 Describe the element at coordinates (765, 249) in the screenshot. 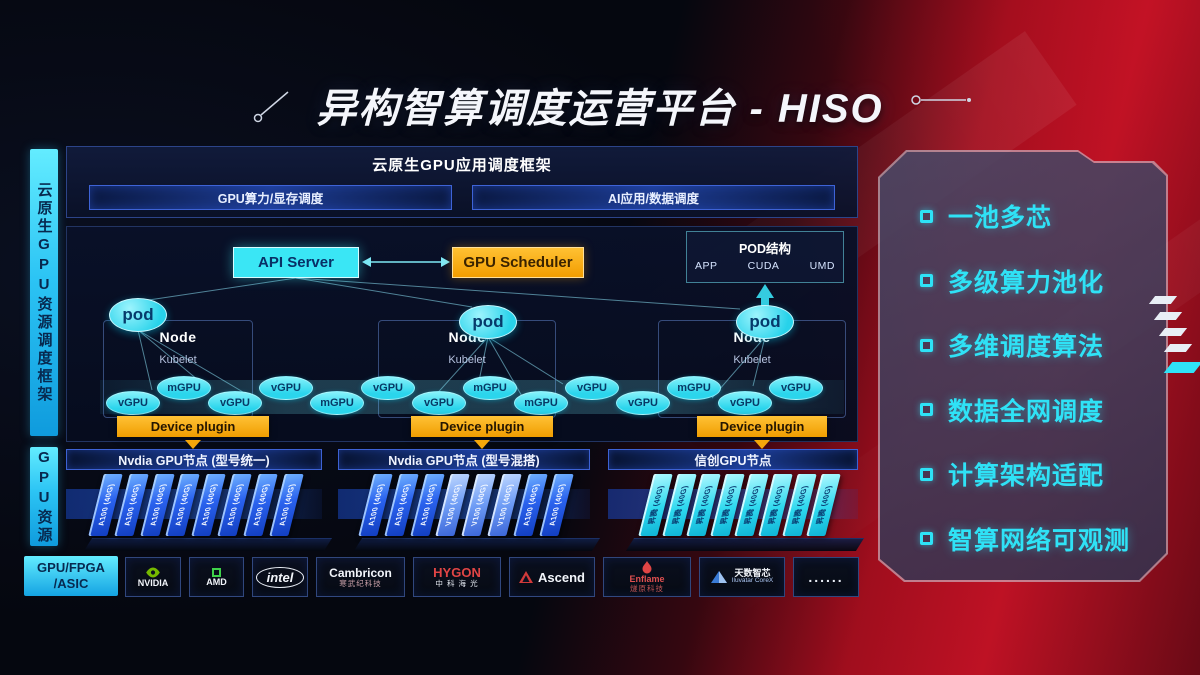

I see `pod-structure-title: POD结构` at that location.